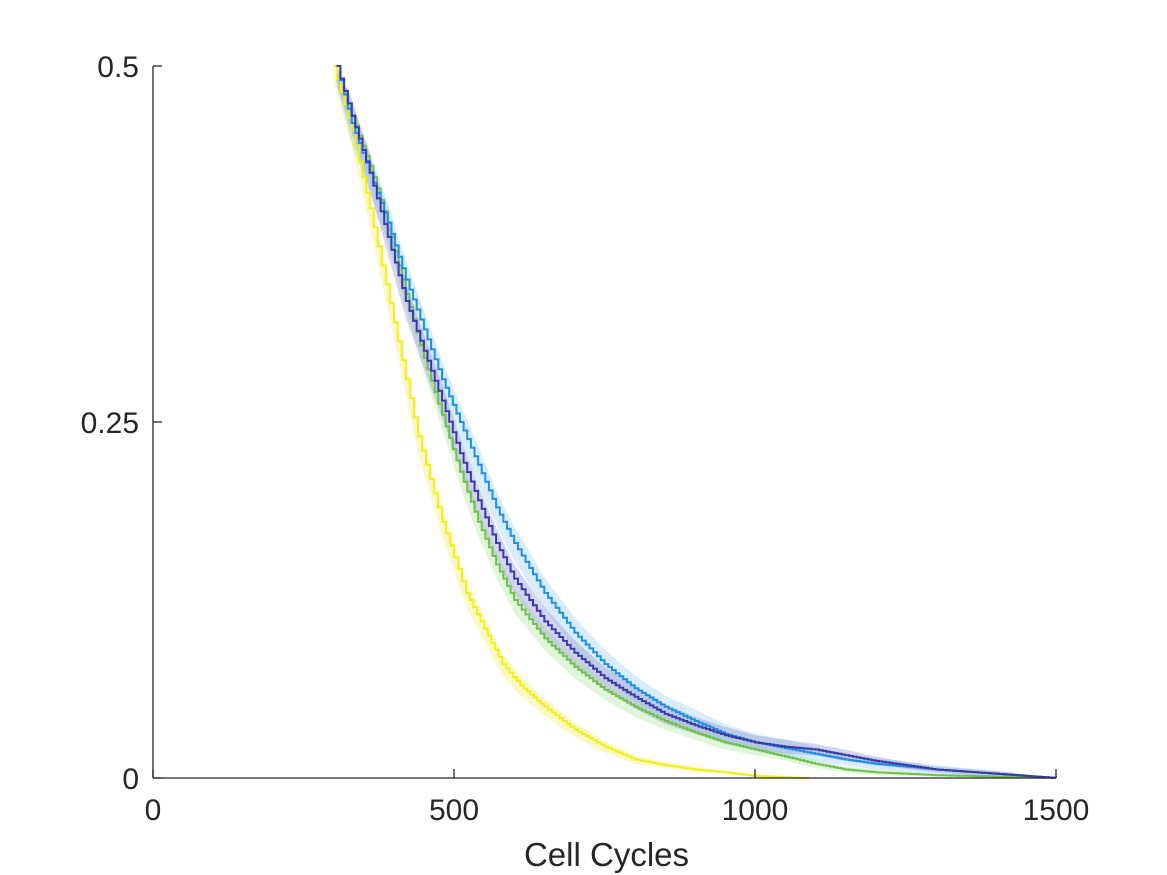 The image size is (1167, 875). What do you see at coordinates (153, 810) in the screenshot?
I see `x-tick-label: 0` at bounding box center [153, 810].